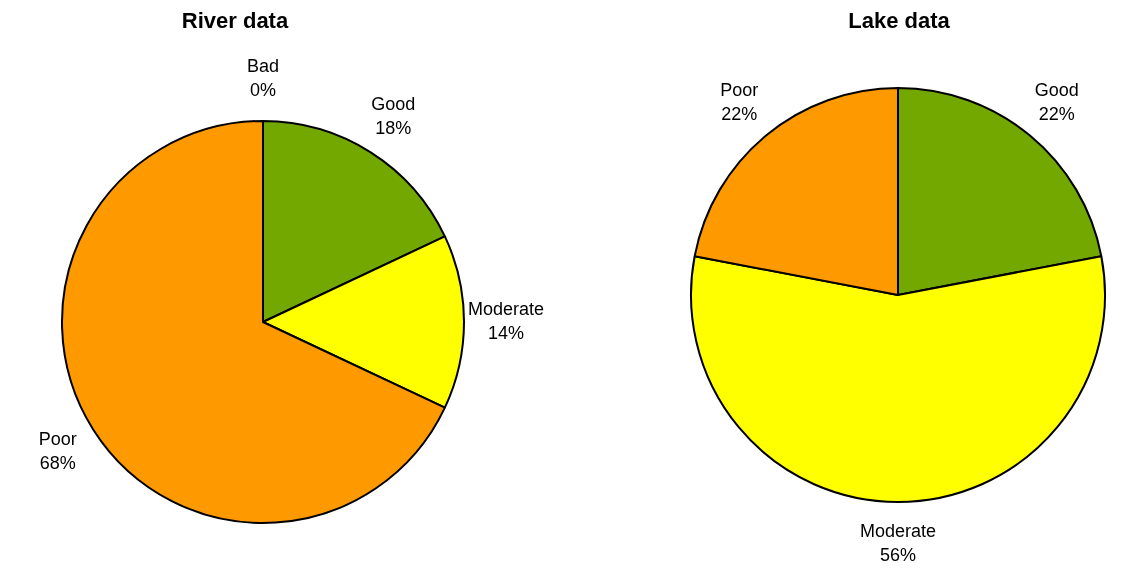 The width and height of the screenshot is (1128, 578). What do you see at coordinates (899, 21) in the screenshot?
I see `chart-title: Lake data` at bounding box center [899, 21].